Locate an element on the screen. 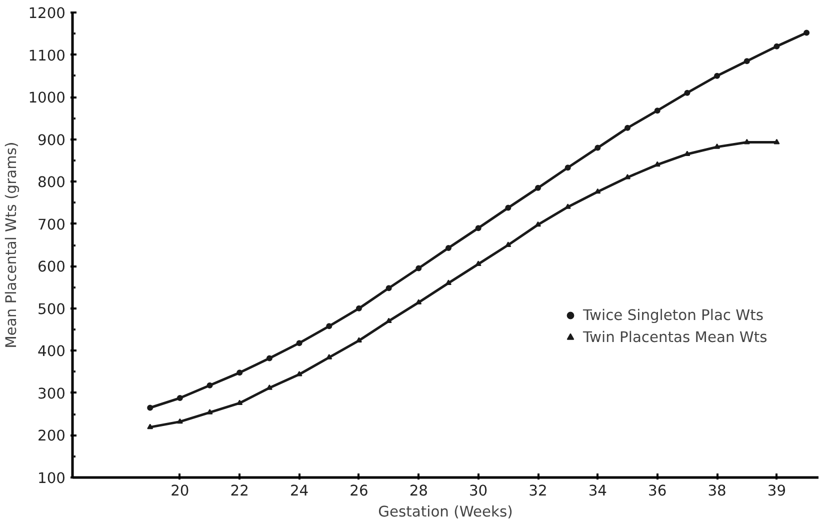 The image size is (824, 523). y-tick-label: 400 is located at coordinates (52, 351).